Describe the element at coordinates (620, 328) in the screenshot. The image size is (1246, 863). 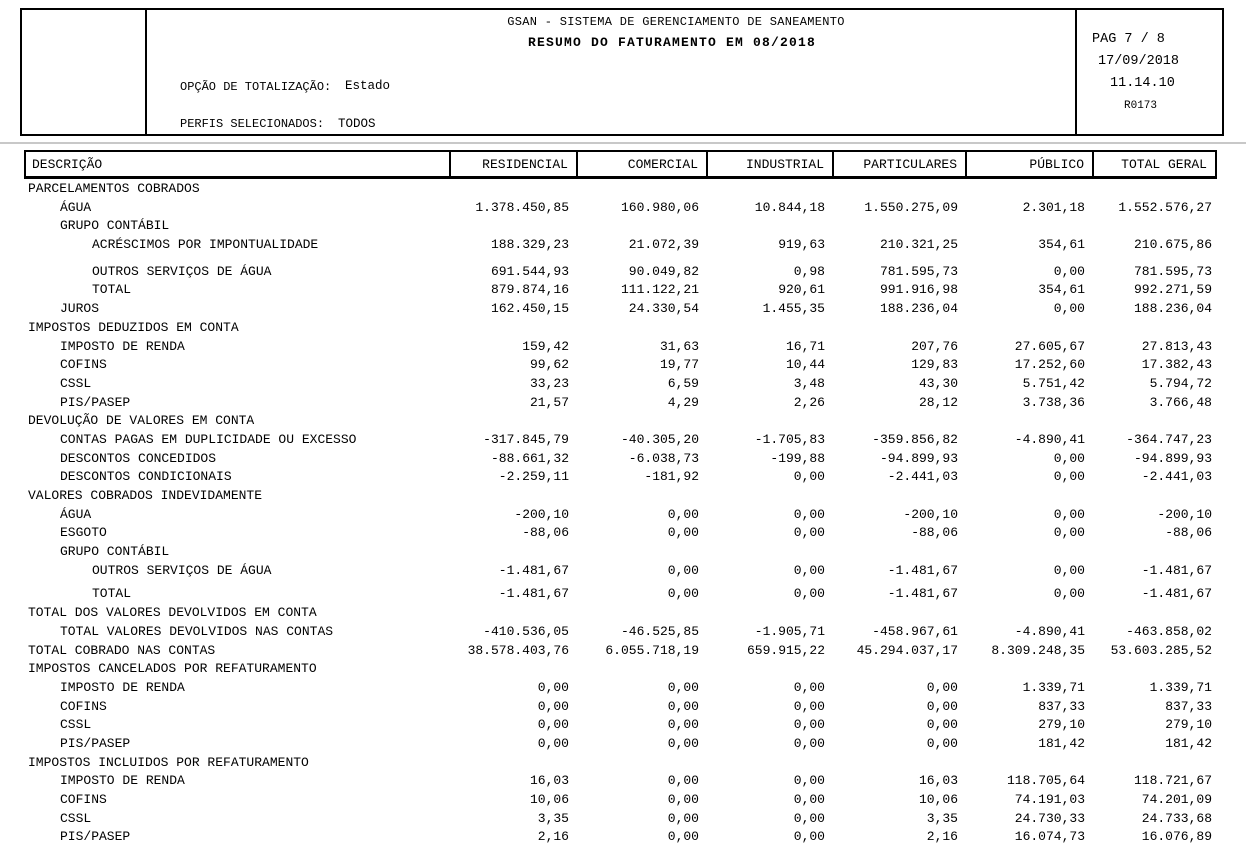
I see `table-row: IMPOSTOS DEDUZIDOS EM CONTA` at that location.